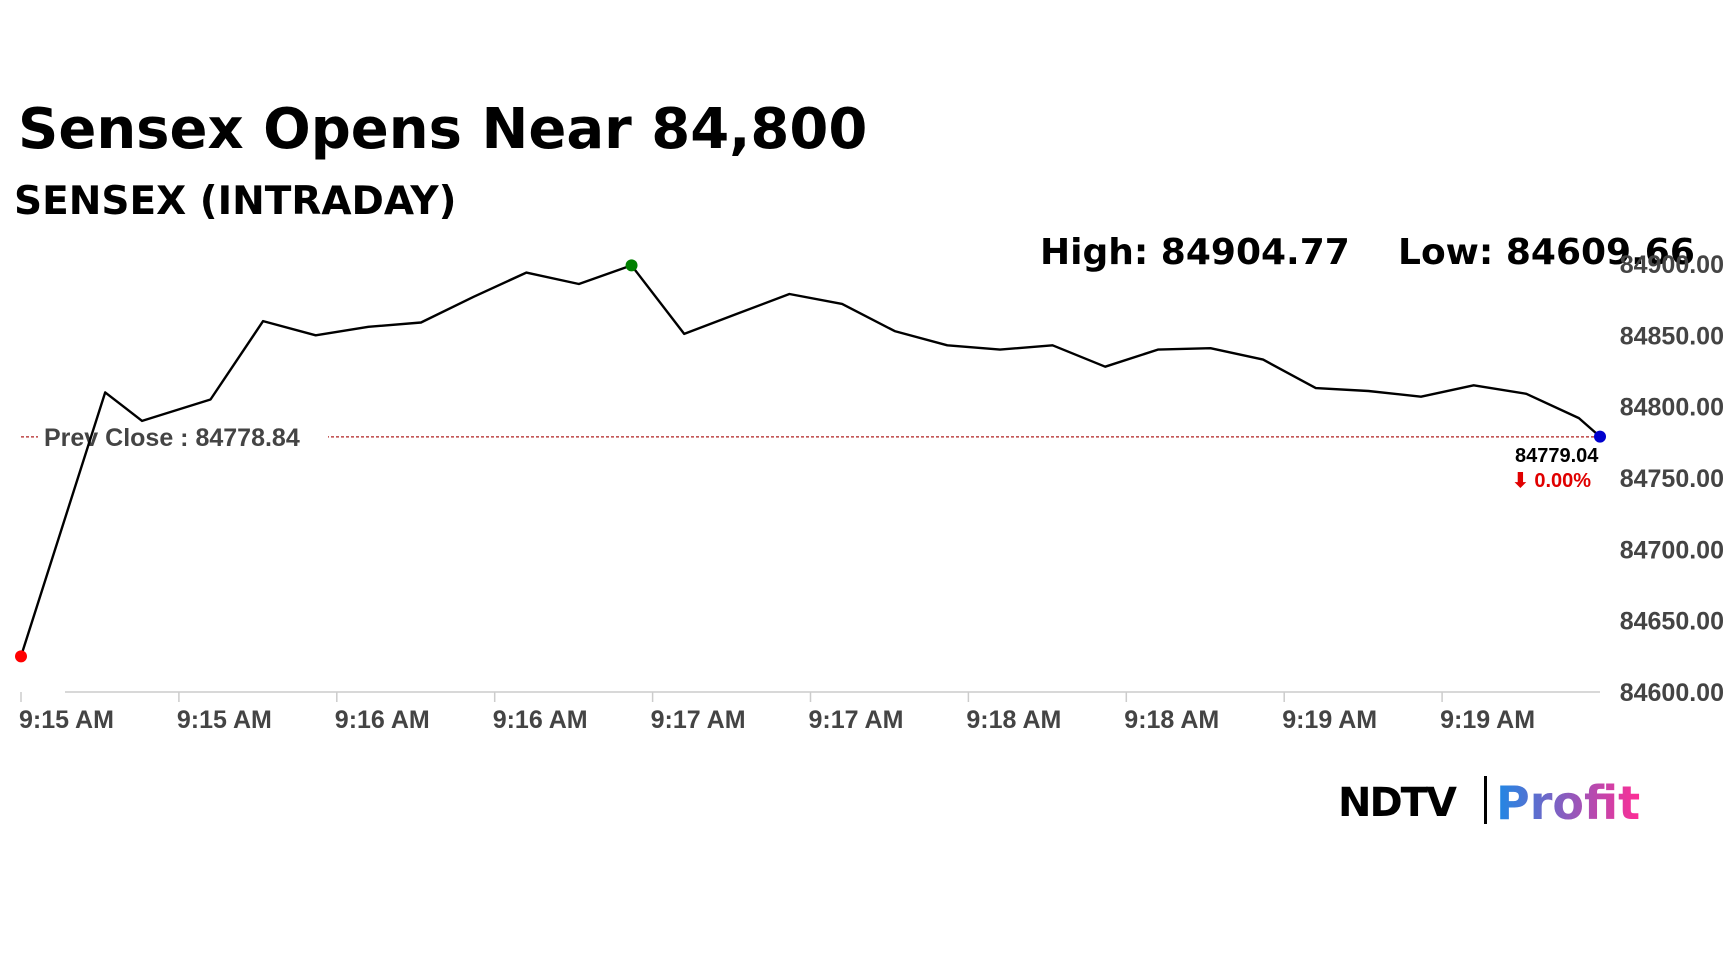  I want to click on chart-headline: Sensex Opens Near 84,800, so click(442, 129).